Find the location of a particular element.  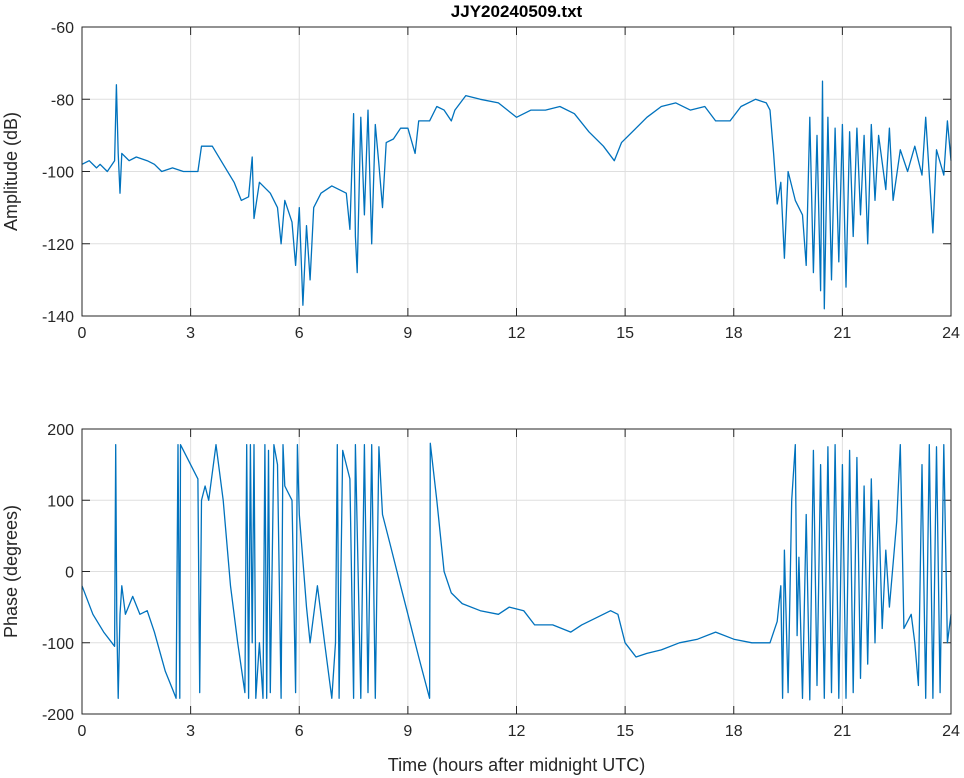

y-axis-label: Phase (degrees) is located at coordinates (11, 571).